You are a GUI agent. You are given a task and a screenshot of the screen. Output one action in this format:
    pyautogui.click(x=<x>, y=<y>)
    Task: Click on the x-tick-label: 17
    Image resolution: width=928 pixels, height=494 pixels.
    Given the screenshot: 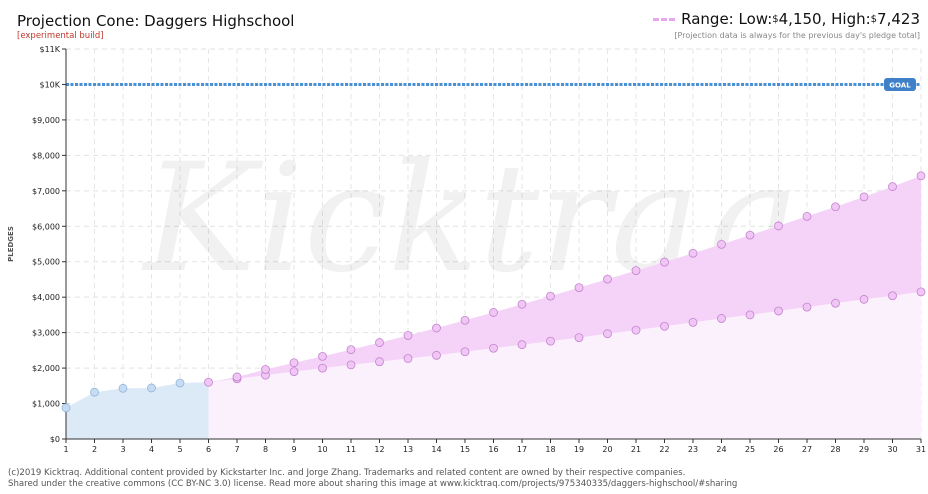 What is the action you would take?
    pyautogui.click(x=522, y=449)
    